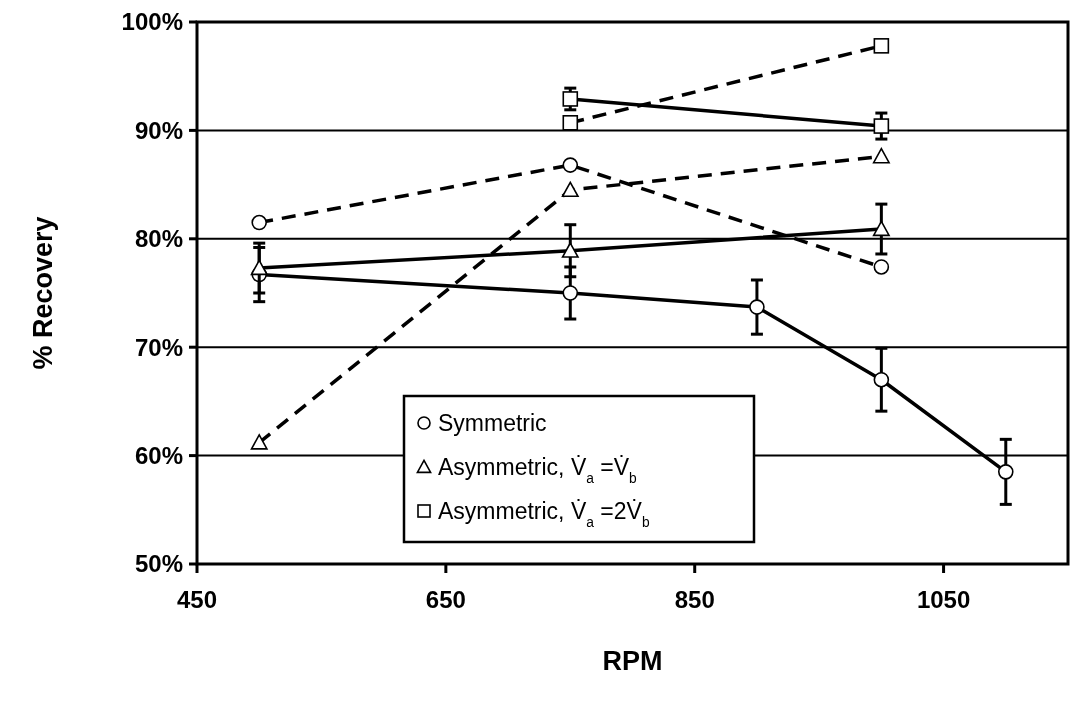 The image size is (1070, 703). Describe the element at coordinates (197, 599) in the screenshot. I see `x-tick-label: 450` at that location.